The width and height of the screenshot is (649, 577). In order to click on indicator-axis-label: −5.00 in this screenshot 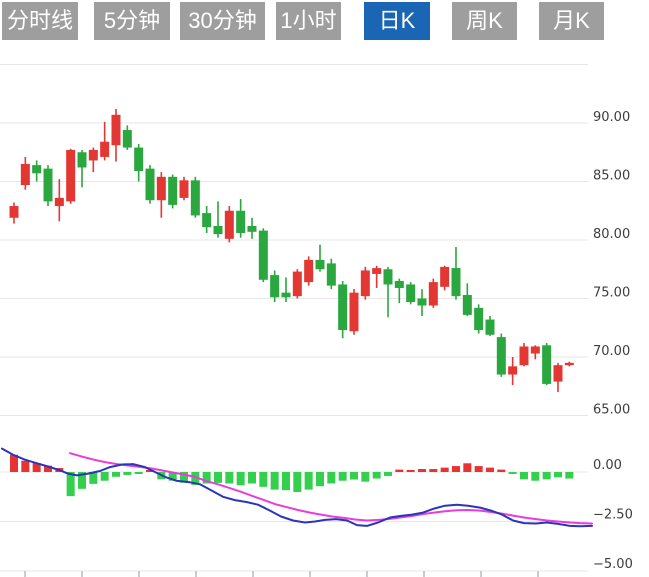, I will do `click(613, 564)`.